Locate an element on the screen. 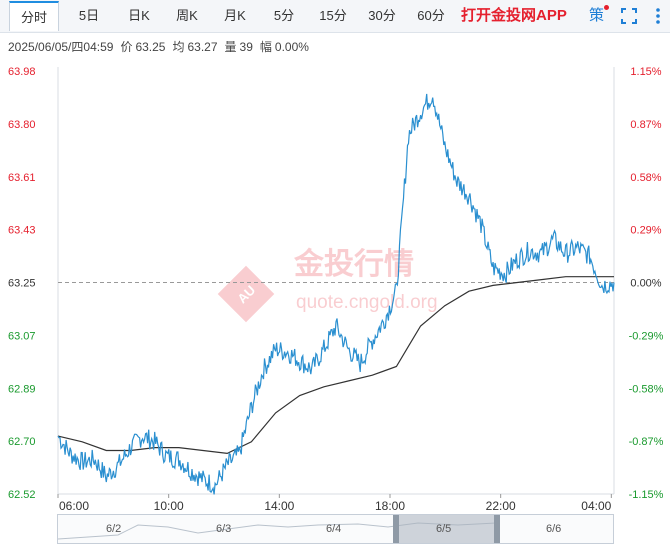 The width and height of the screenshot is (670, 546). x-tick-label: 18:00 is located at coordinates (390, 505).